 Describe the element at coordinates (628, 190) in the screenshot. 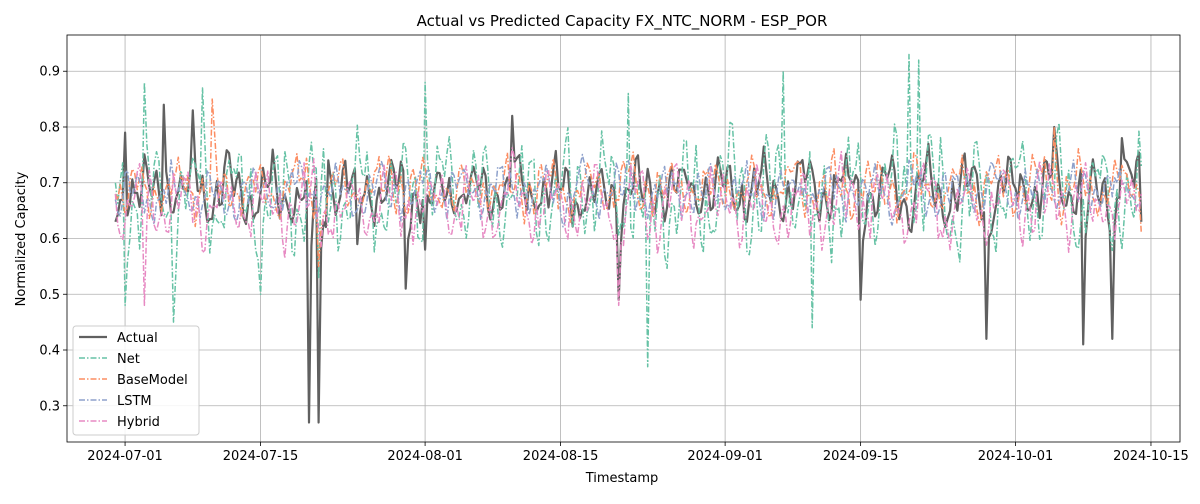

I see `series-line-lstm` at that location.